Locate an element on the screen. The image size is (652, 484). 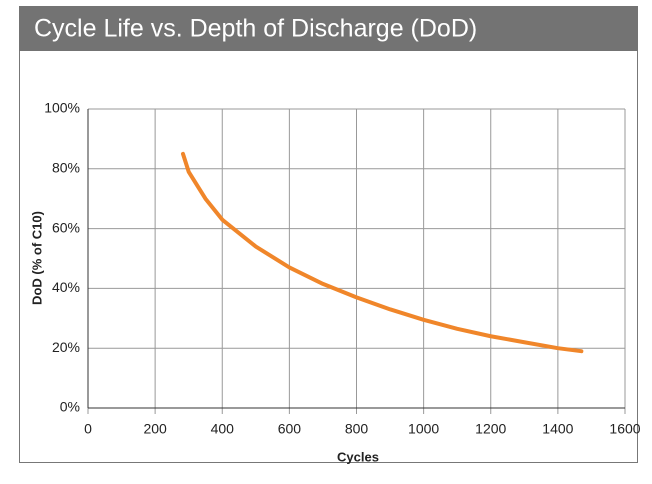
y-axis-label: DoD (% of C10) is located at coordinates (36, 258).